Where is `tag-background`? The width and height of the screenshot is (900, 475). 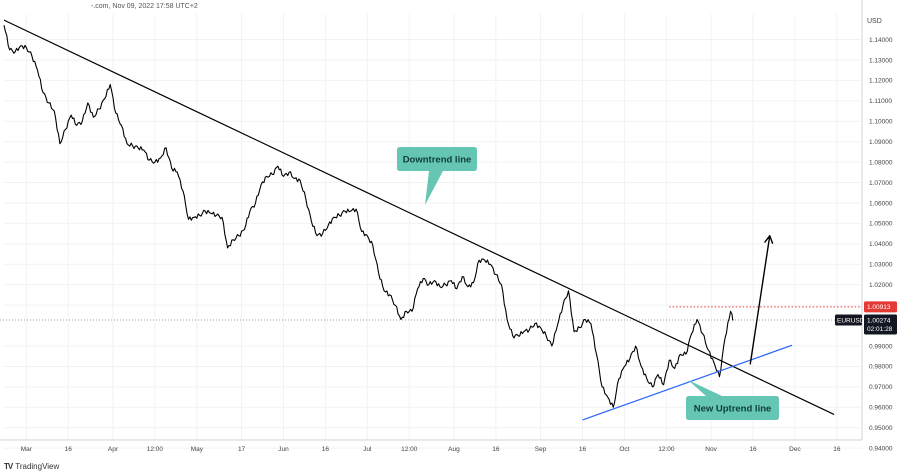
tag-background is located at coordinates (880, 307).